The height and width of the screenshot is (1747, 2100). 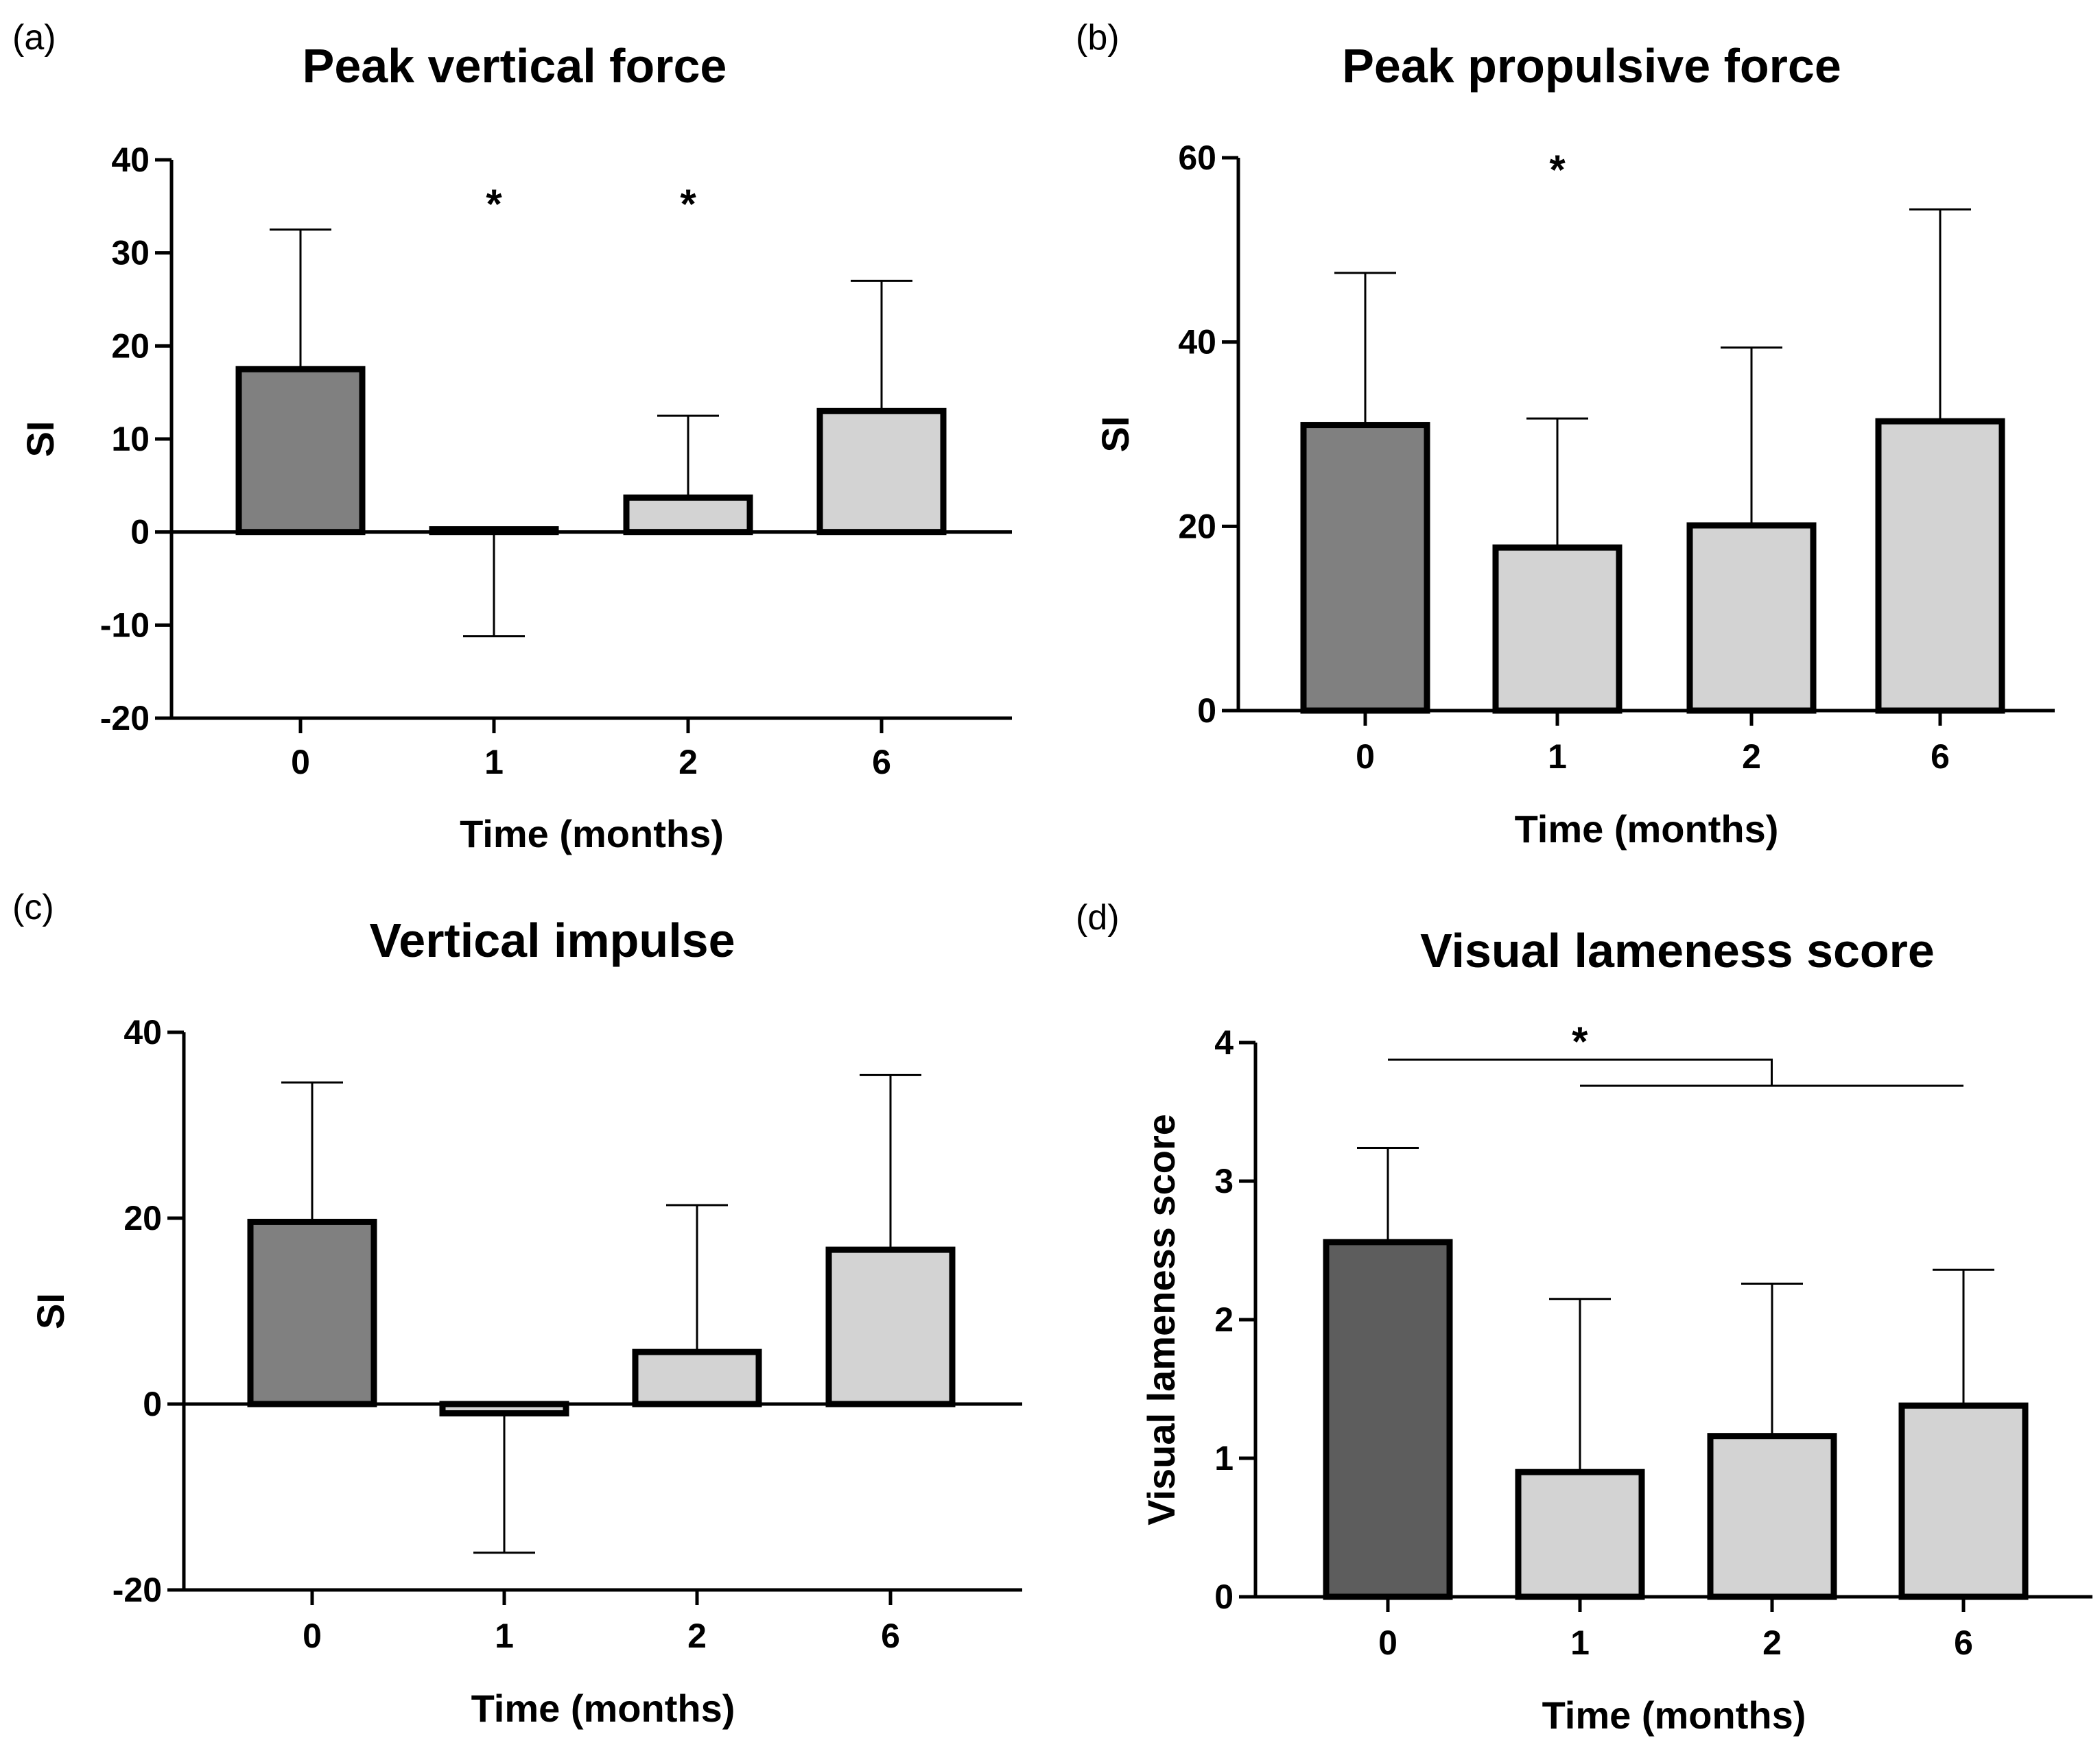 What do you see at coordinates (1591, 66) in the screenshot?
I see `chart-title: Peak propulsive force` at bounding box center [1591, 66].